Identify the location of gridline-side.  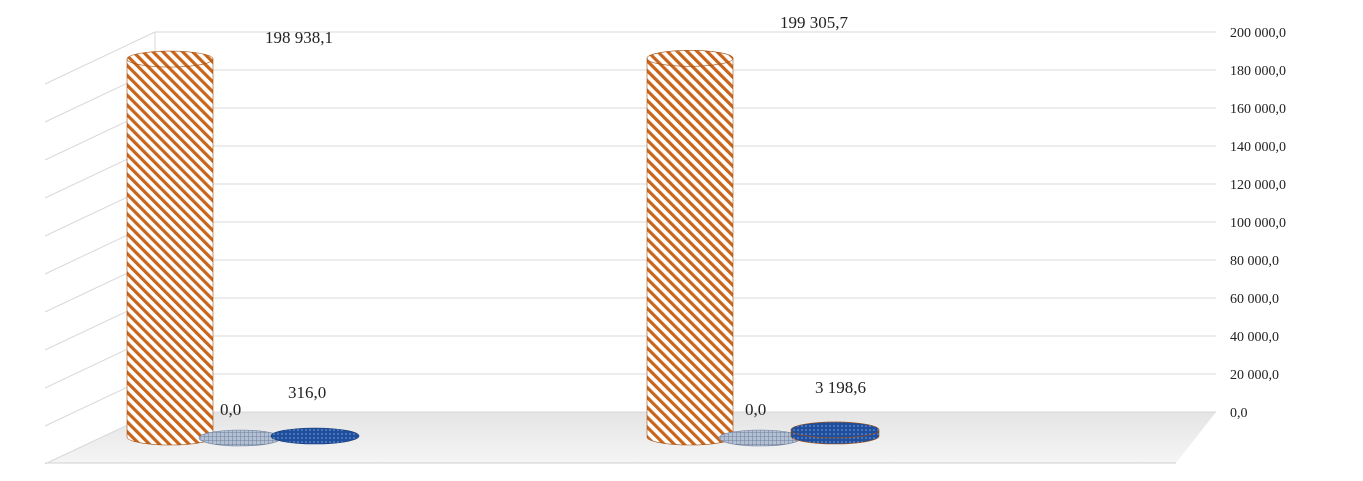
(100, 58).